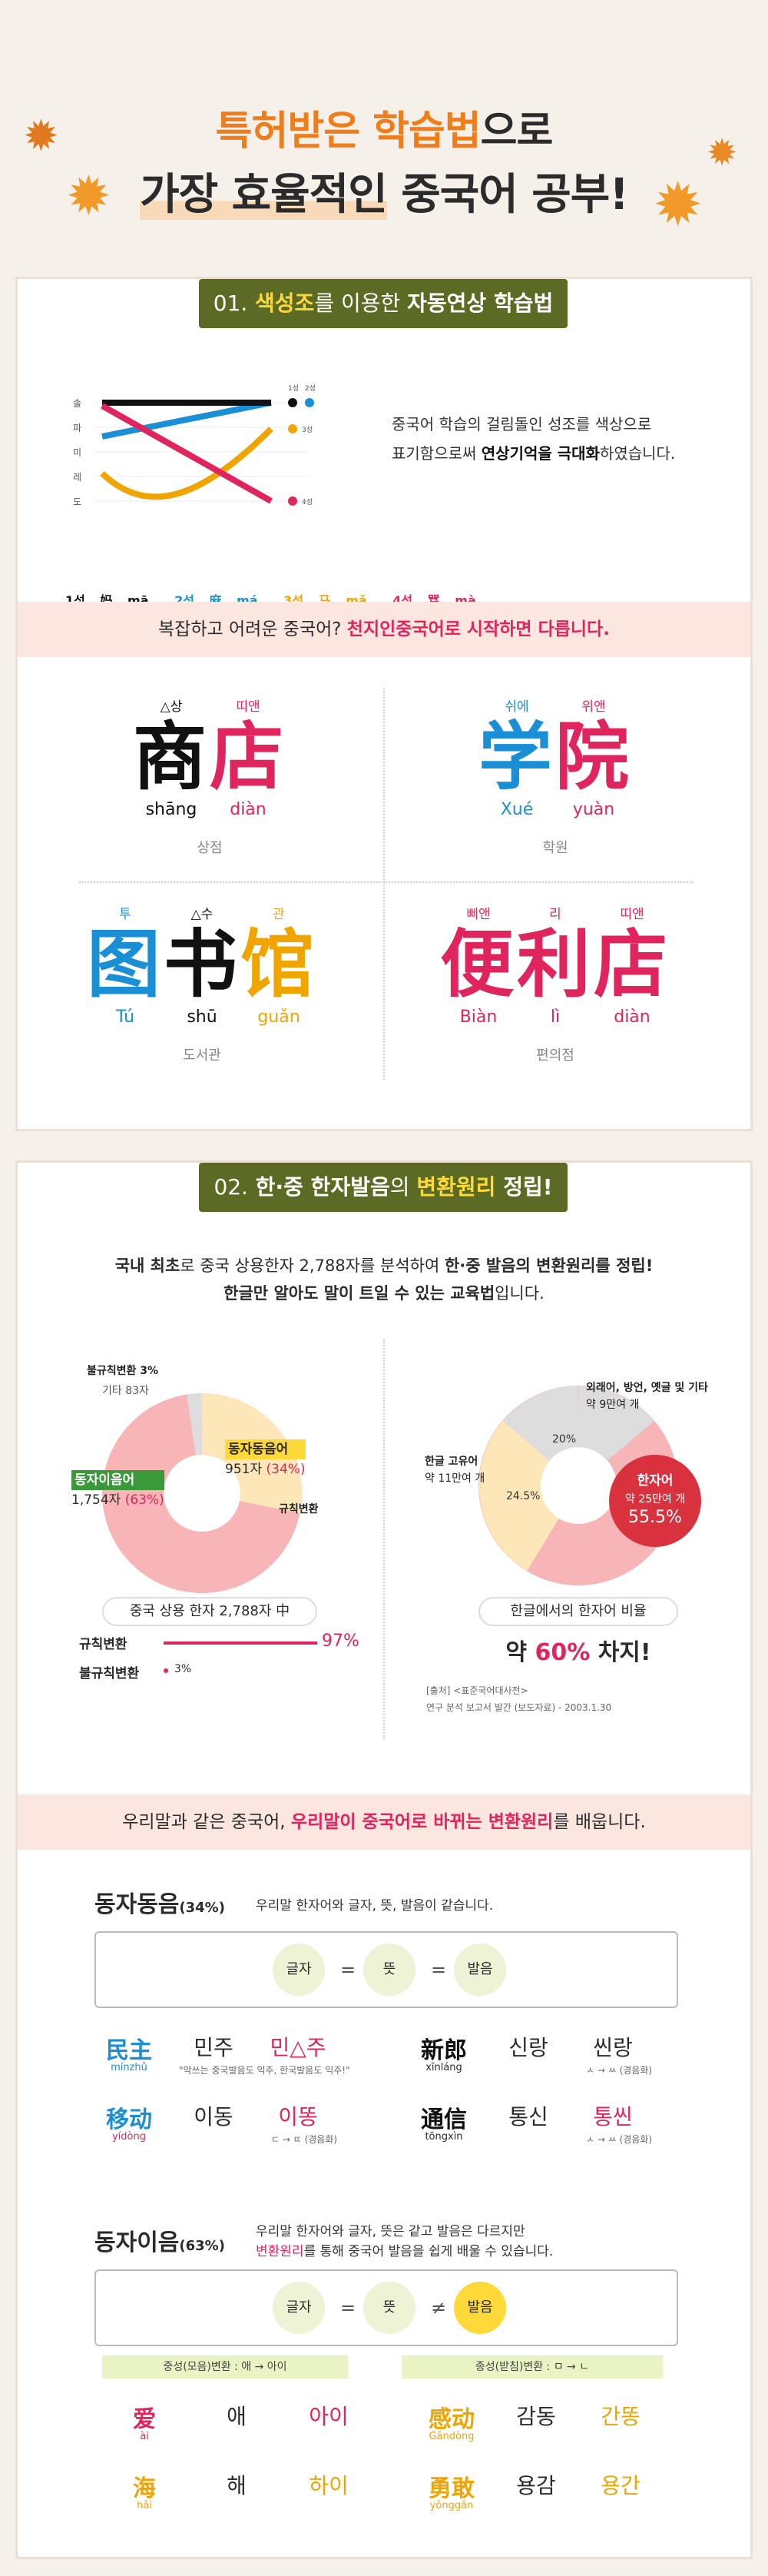 This screenshot has height=2576, width=768. I want to click on pinyin: yídòng, so click(128, 2137).